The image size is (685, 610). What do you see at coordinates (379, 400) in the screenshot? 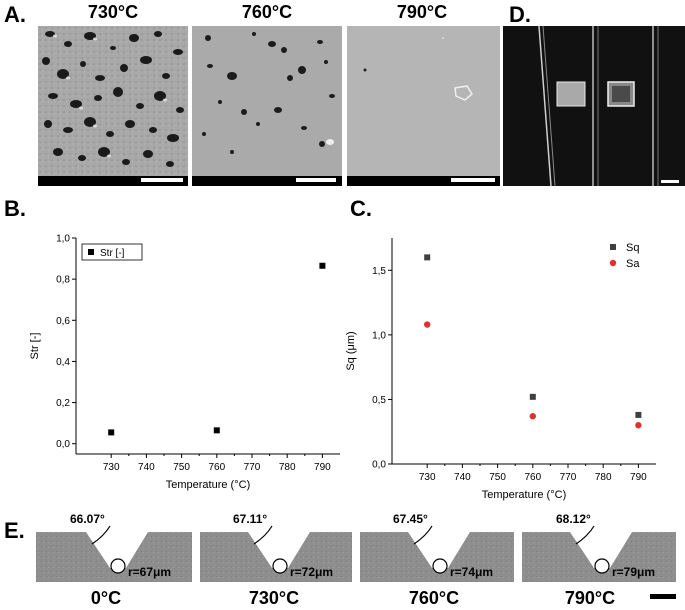
I see `y-tick-label: 0,5` at bounding box center [379, 400].